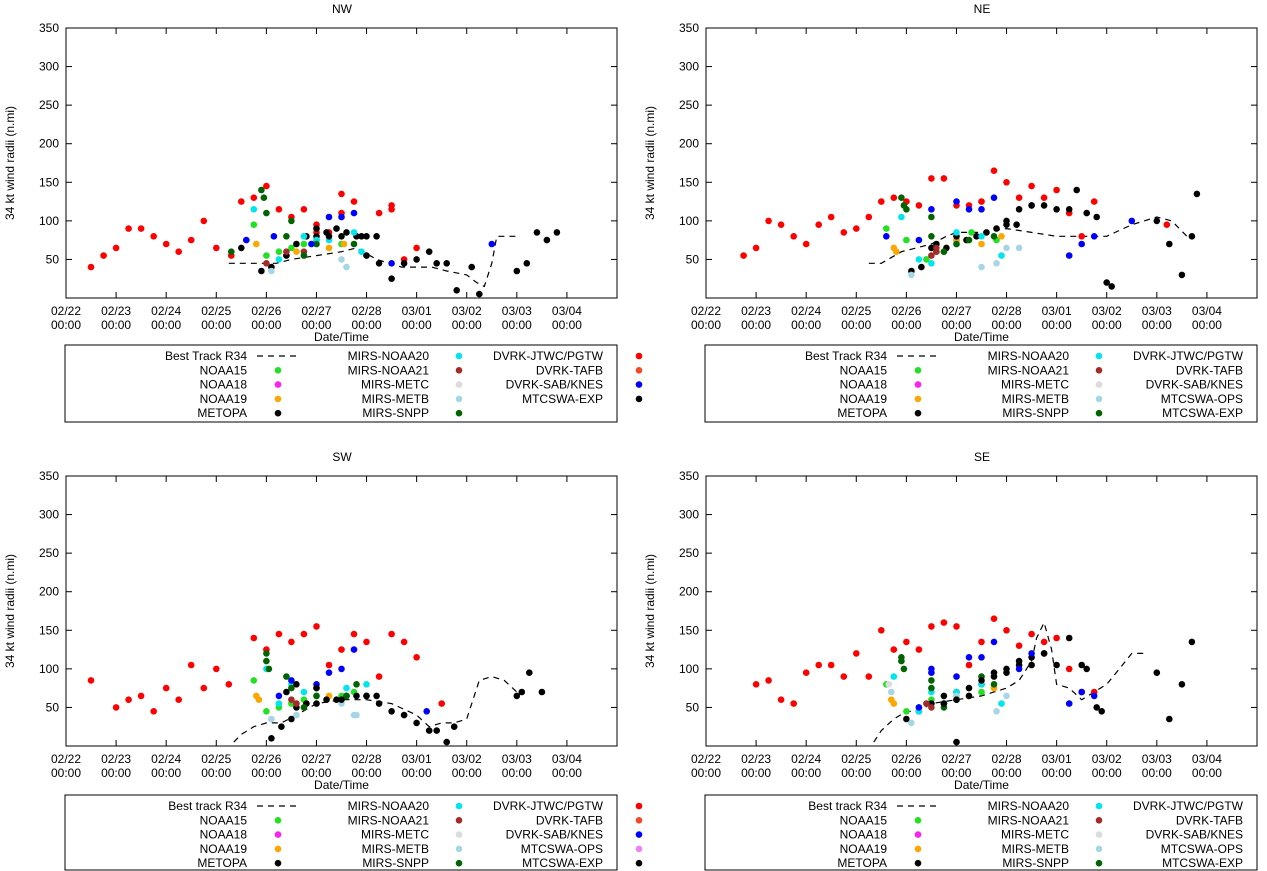 The image size is (1267, 871). Describe the element at coordinates (53, 707) in the screenshot. I see `y-tick-label: 50` at that location.